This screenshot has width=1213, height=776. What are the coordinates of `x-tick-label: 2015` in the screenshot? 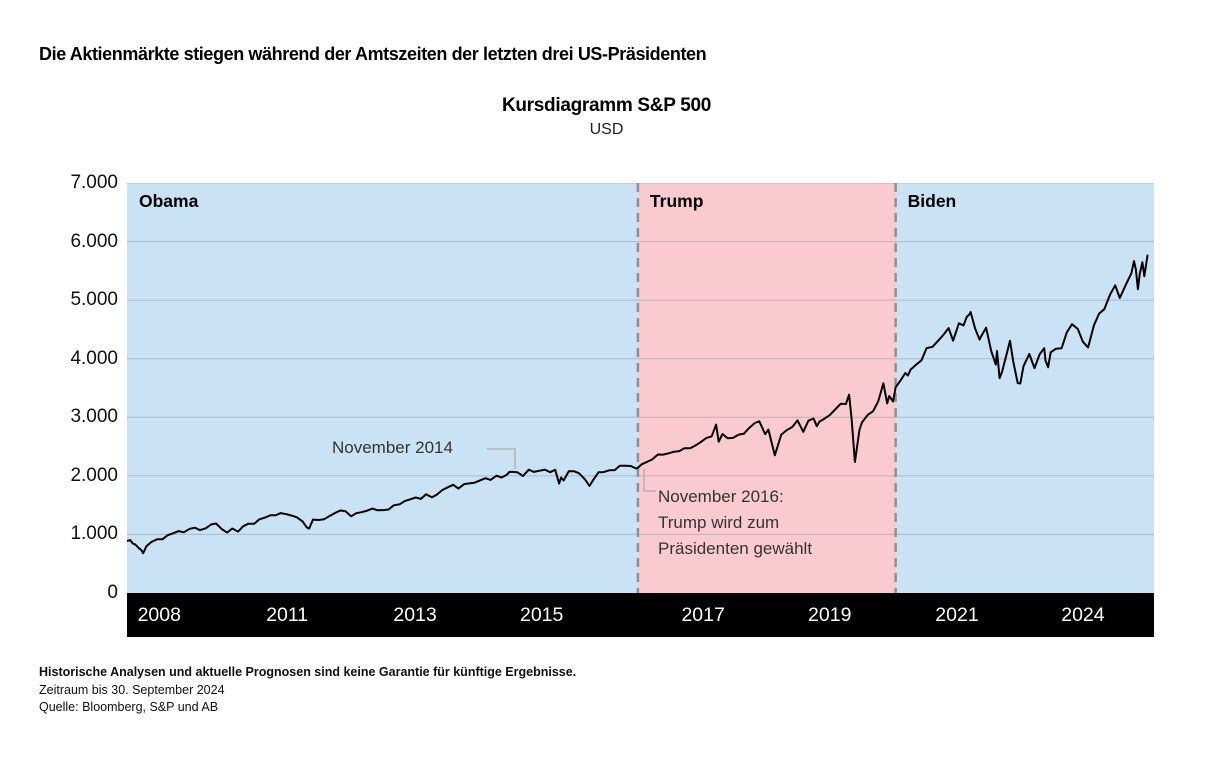 It's located at (541, 615).